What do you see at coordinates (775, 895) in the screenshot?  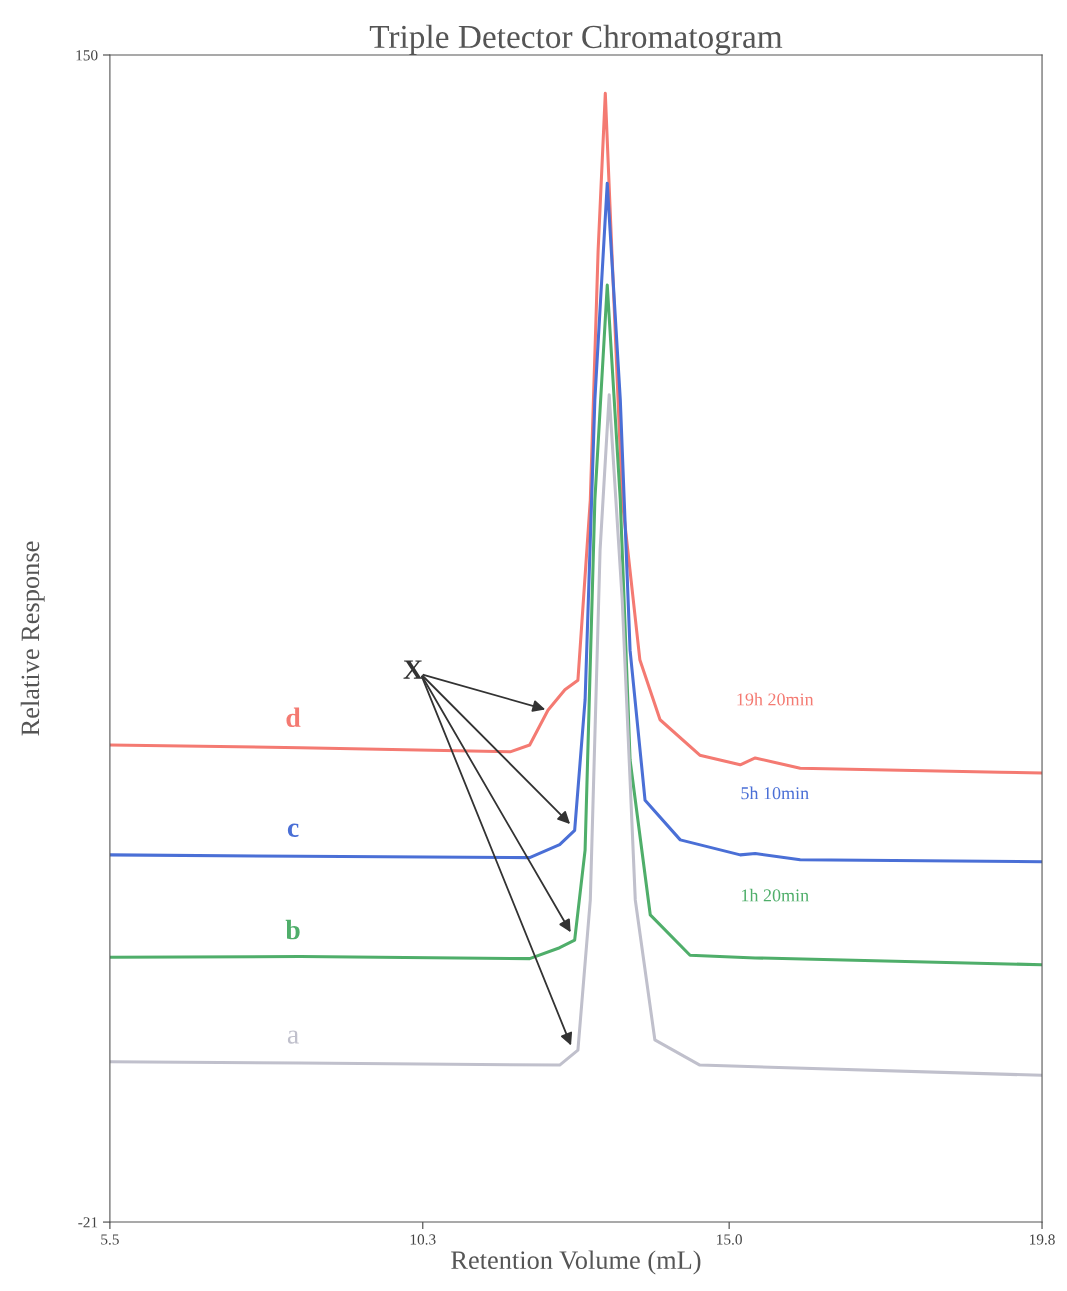 I see `annotation: 1h 20min` at bounding box center [775, 895].